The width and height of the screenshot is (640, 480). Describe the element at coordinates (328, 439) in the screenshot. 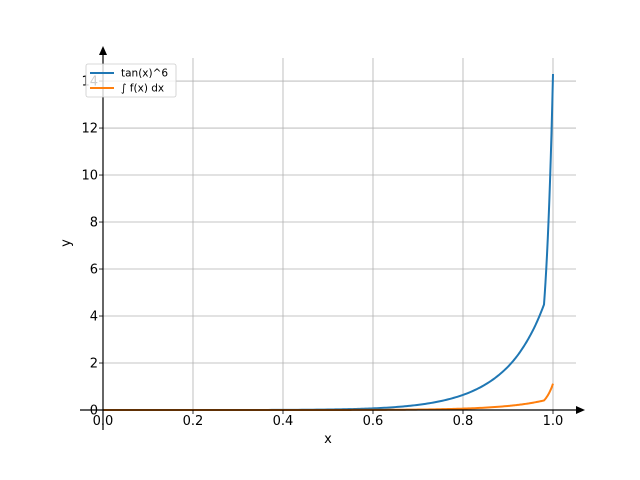

I see `x-axis-label: x` at that location.